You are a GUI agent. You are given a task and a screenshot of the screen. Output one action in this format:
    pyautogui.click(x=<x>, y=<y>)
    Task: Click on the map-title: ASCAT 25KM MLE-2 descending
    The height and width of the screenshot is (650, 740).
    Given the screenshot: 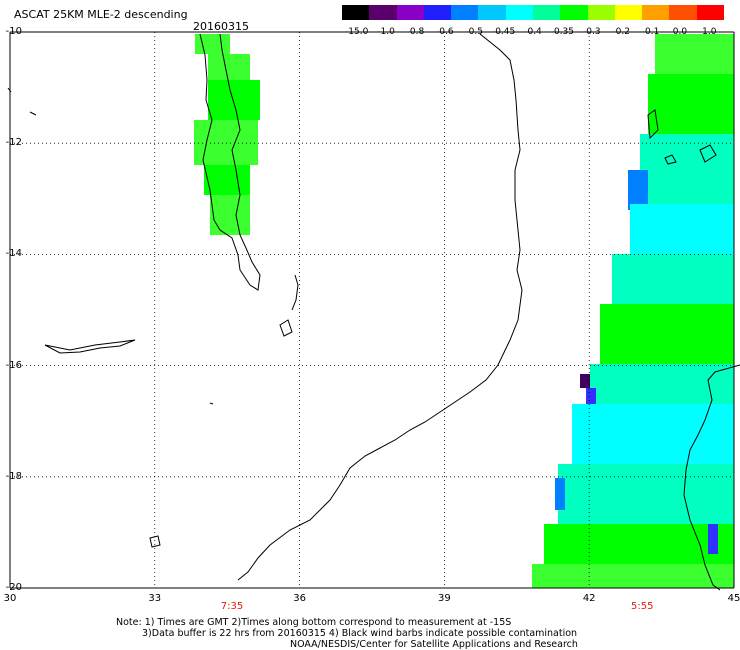 What is the action you would take?
    pyautogui.click(x=101, y=14)
    